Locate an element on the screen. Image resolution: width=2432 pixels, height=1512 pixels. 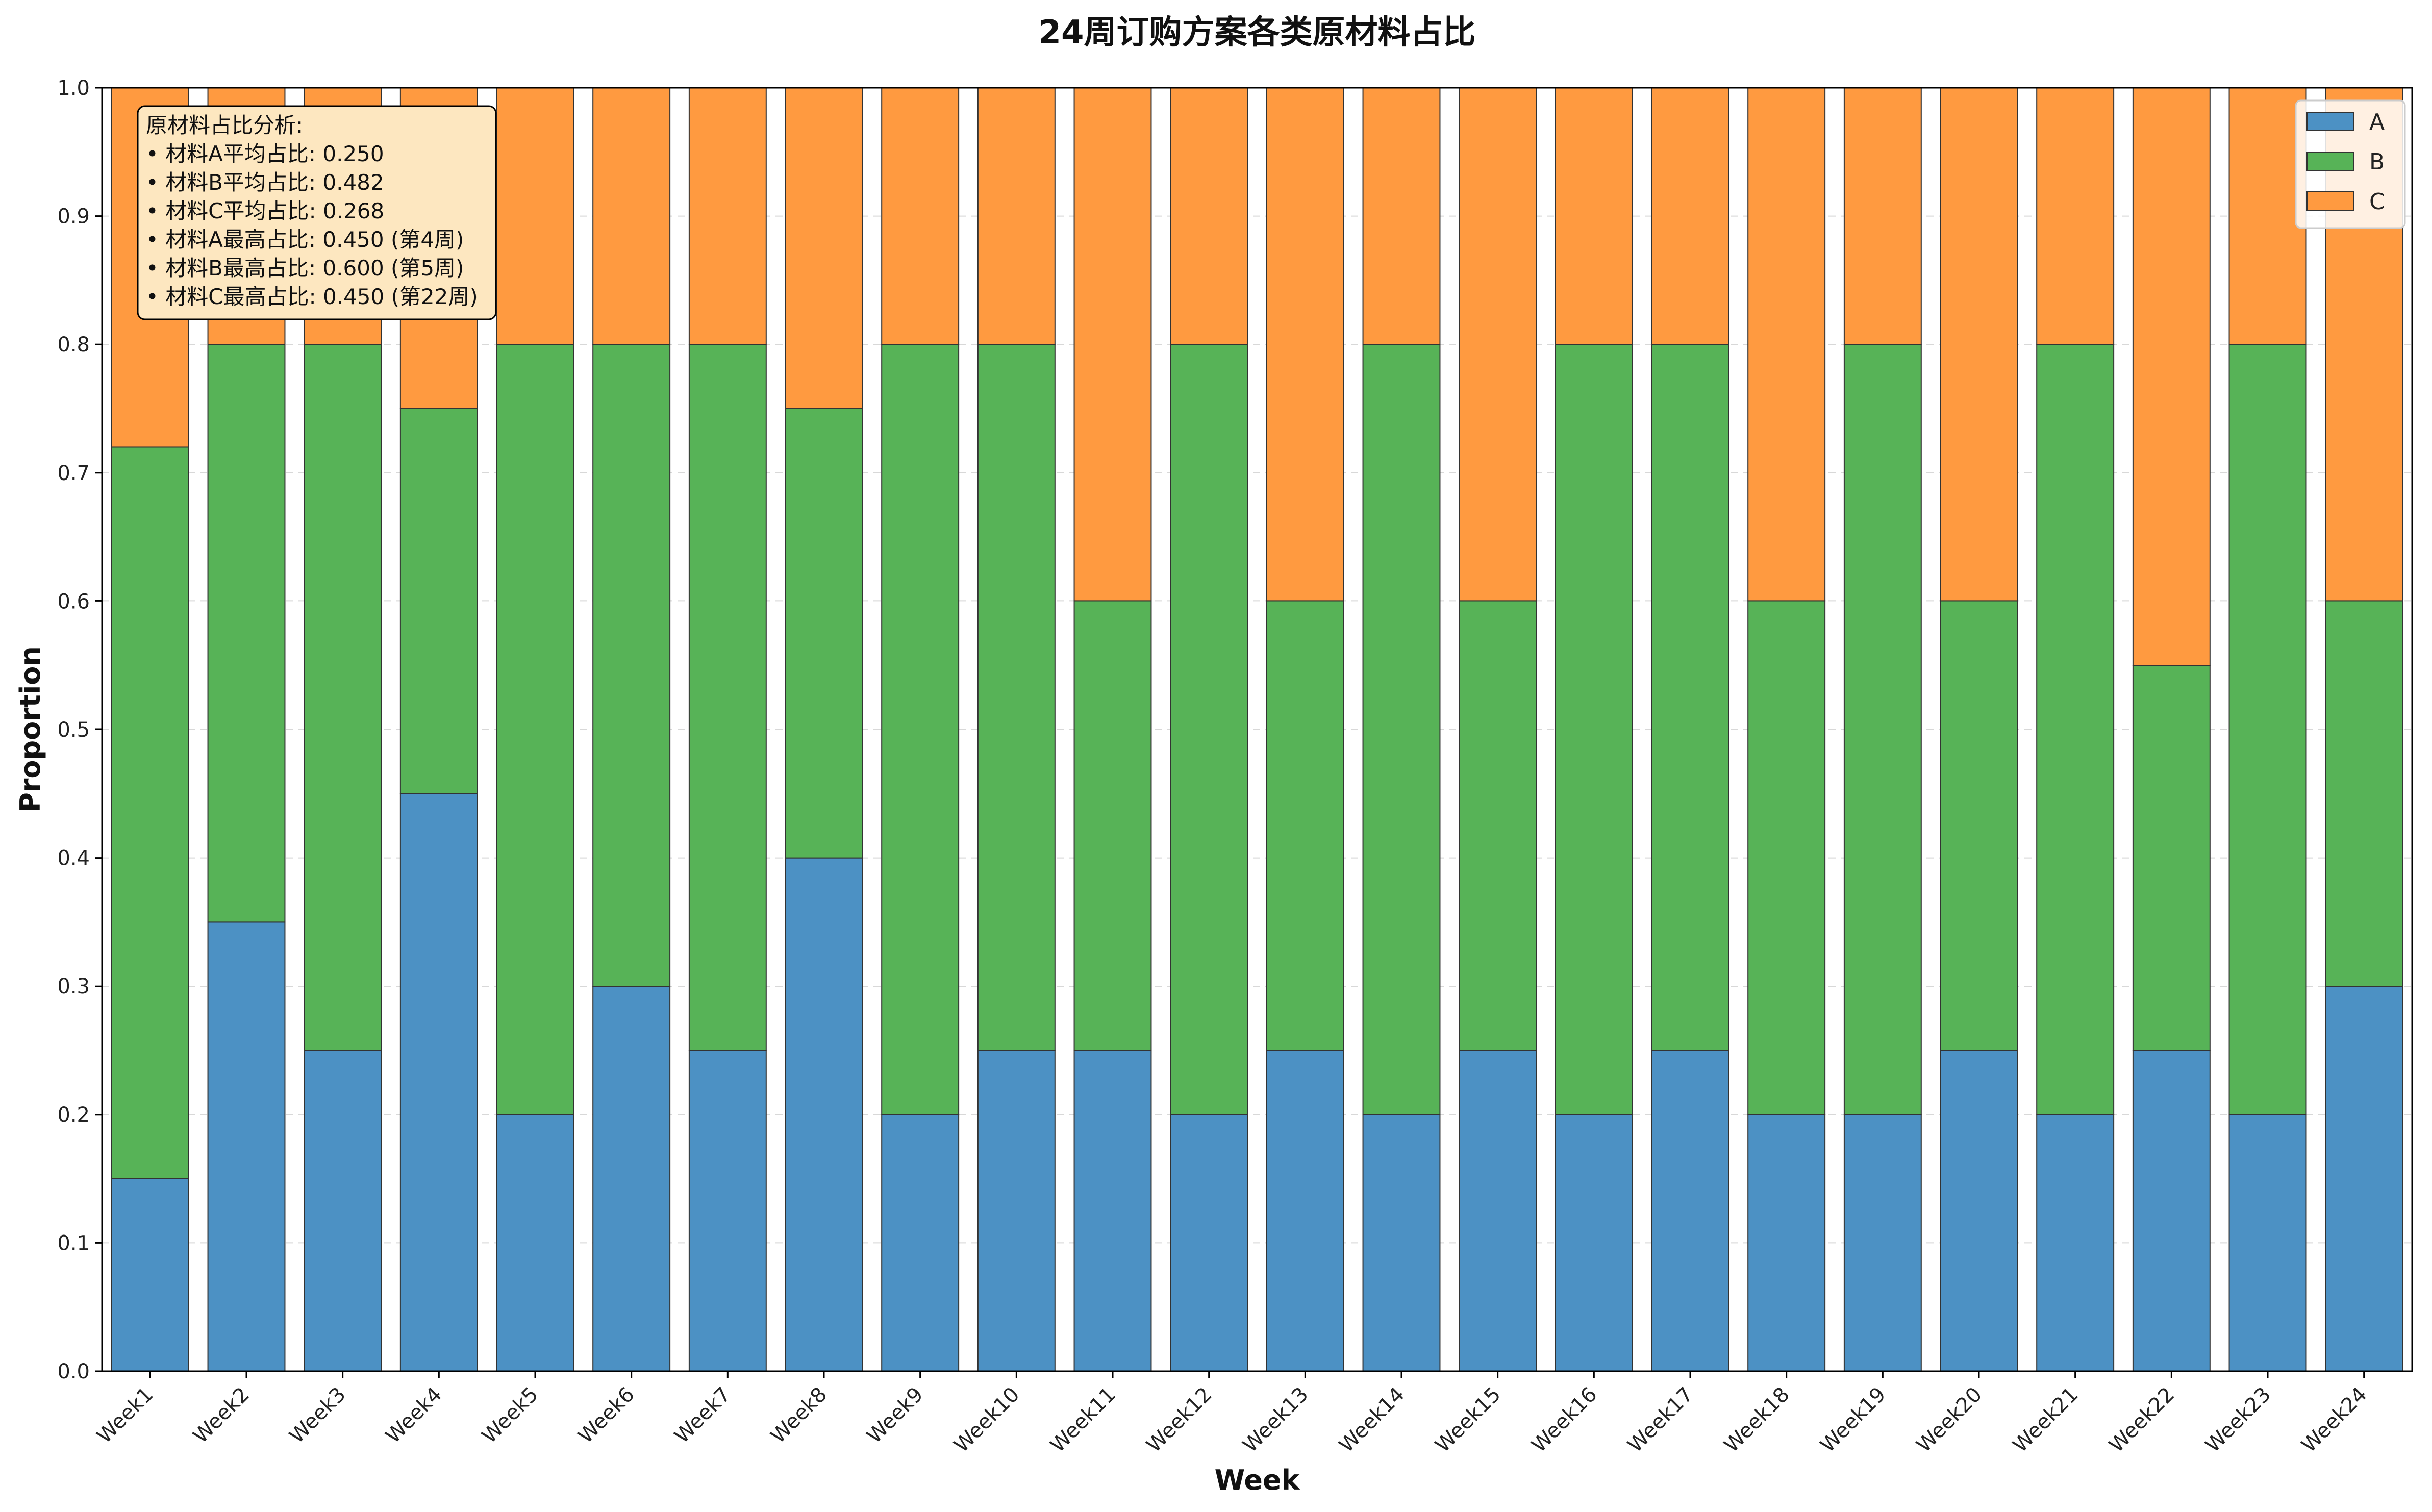
x-tick-label: Week5 is located at coordinates (510, 1415).